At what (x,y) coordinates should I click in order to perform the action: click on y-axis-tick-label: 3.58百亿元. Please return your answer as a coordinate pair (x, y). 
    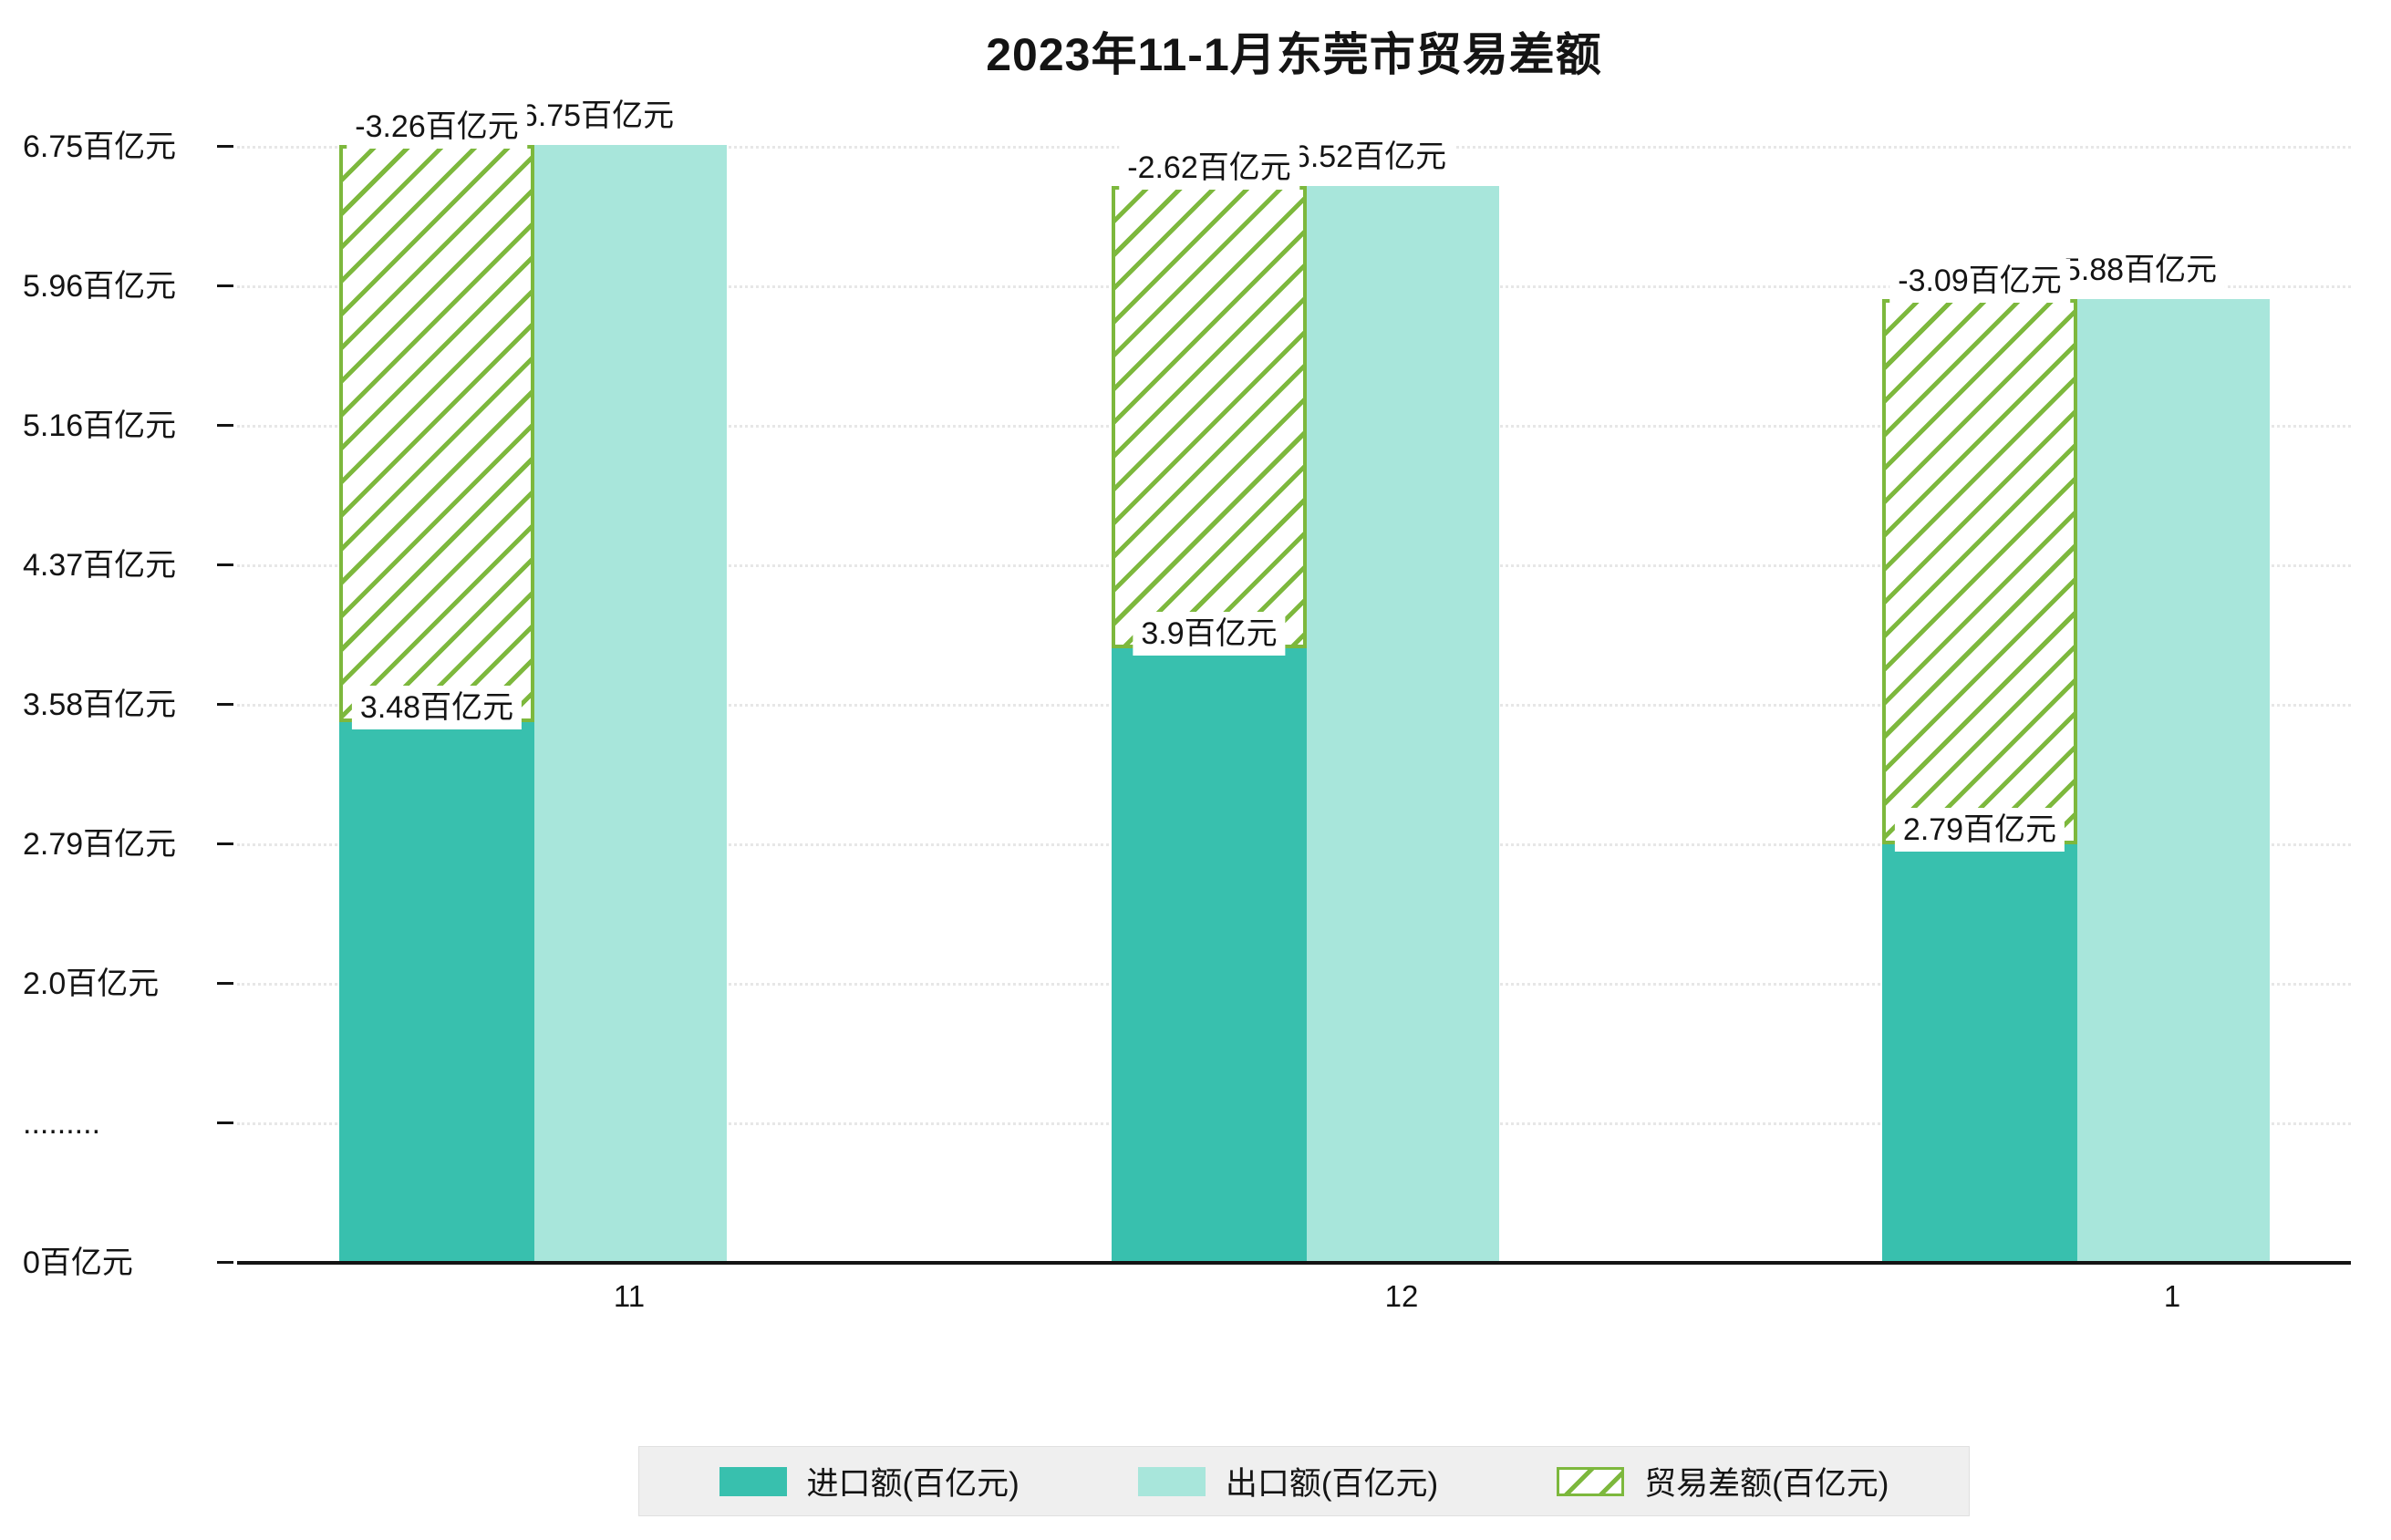
    Looking at the image, I should click on (100, 704).